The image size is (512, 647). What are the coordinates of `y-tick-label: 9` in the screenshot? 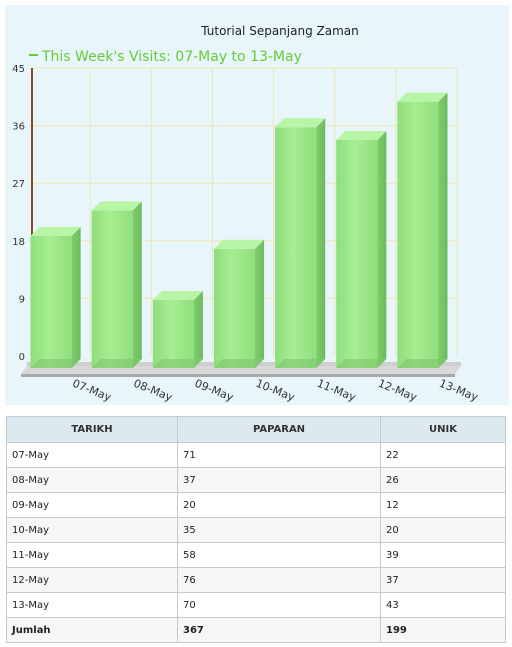 It's located at (22, 299).